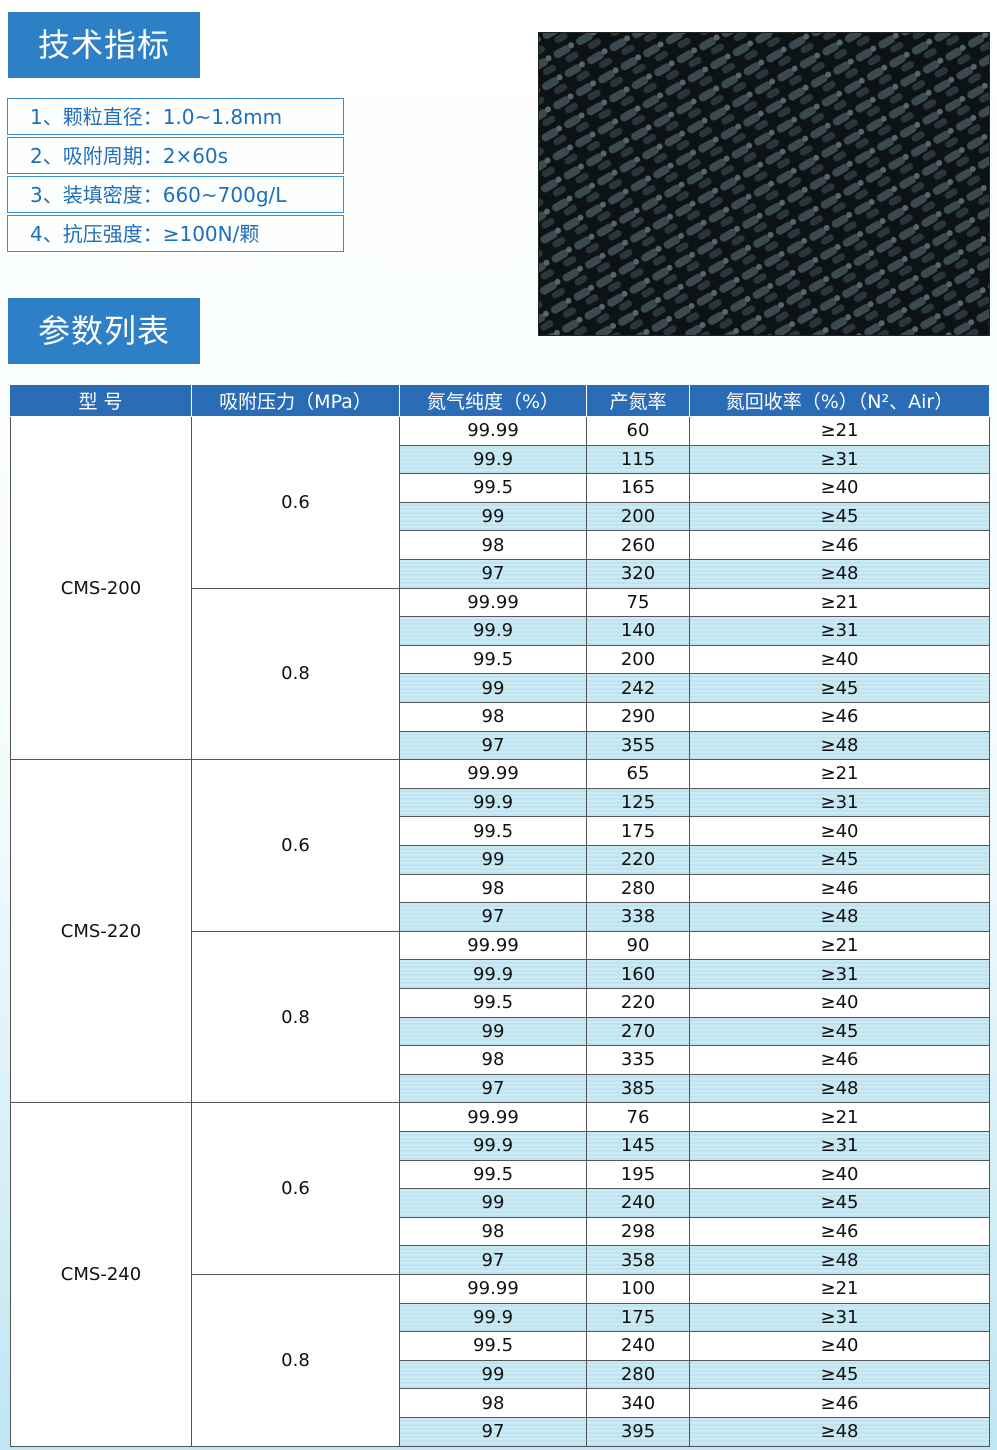  Describe the element at coordinates (638, 1032) in the screenshot. I see `table-cell: 270` at that location.